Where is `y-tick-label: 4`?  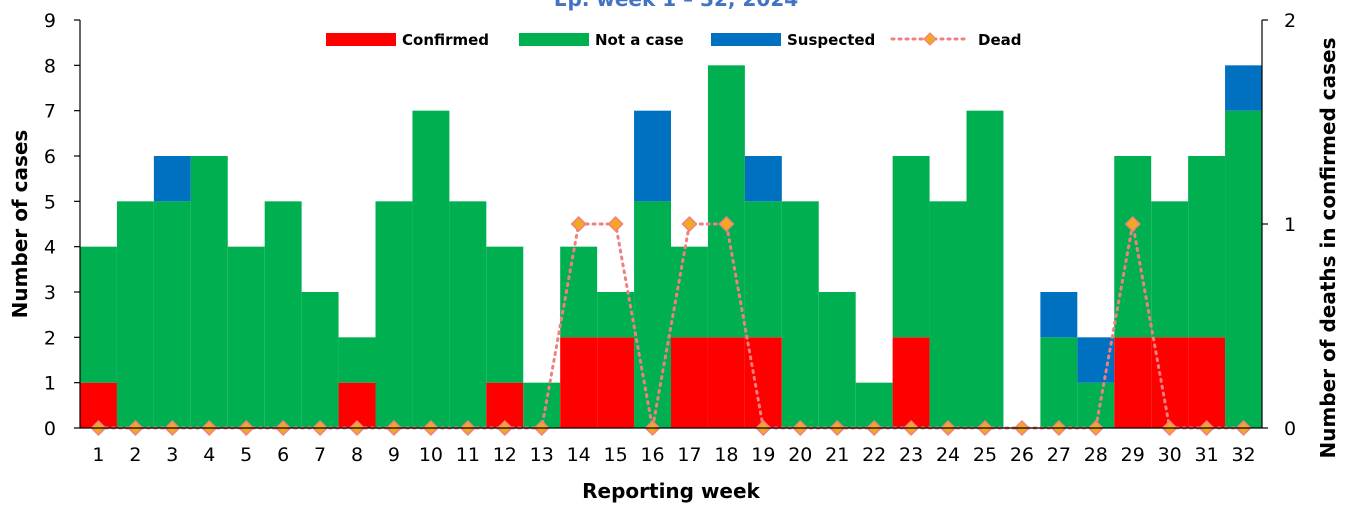
y-tick-label: 4 is located at coordinates (50, 248).